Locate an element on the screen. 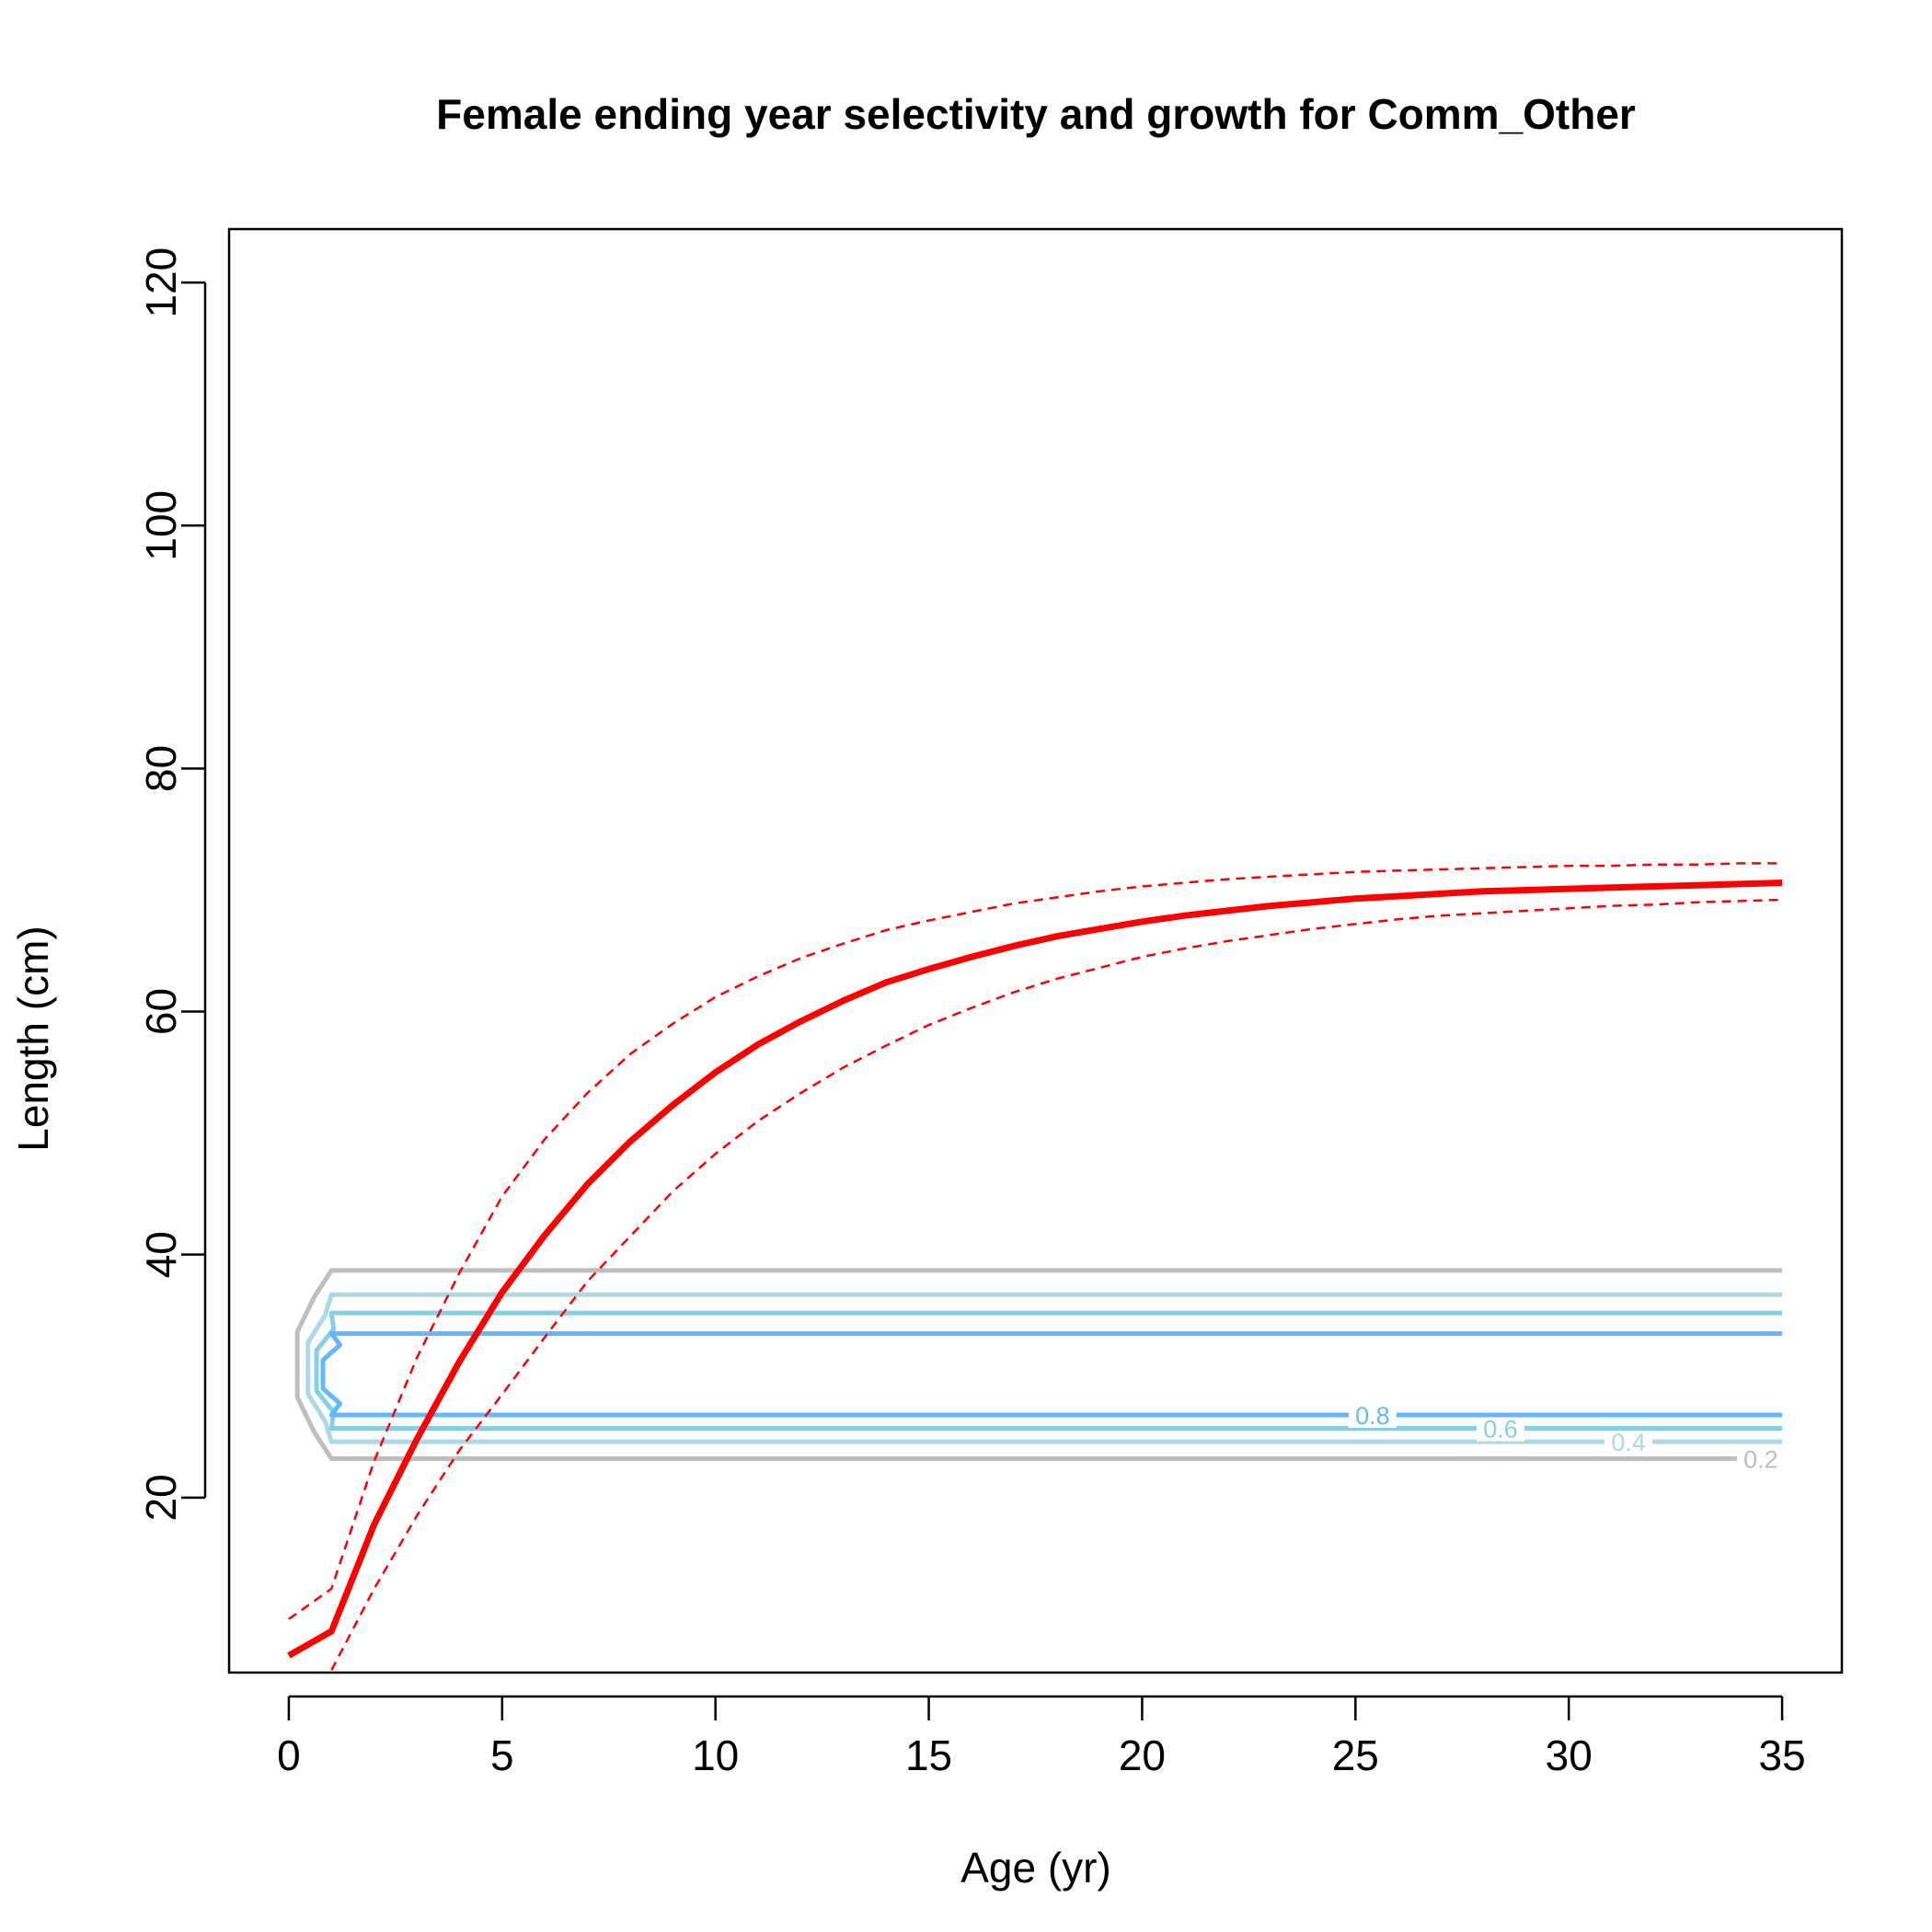 Image resolution: width=1932 pixels, height=1932 pixels. x-tick-label-35: 35 is located at coordinates (1781, 1755).